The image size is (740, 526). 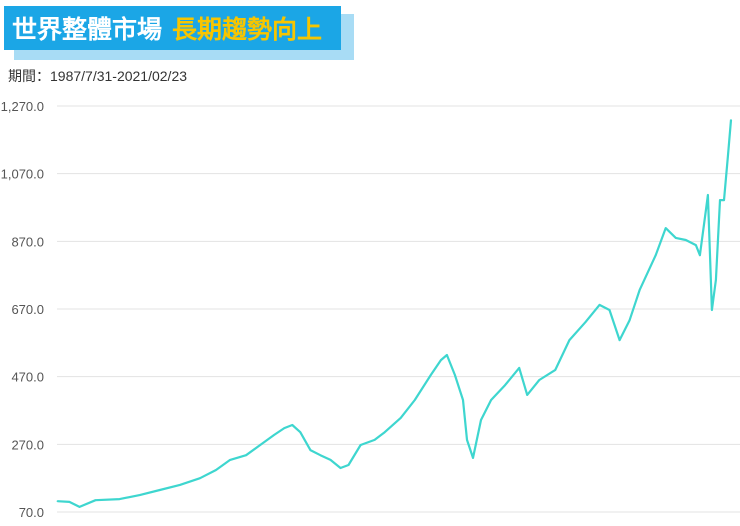 What do you see at coordinates (247, 29) in the screenshot?
I see `title-yellow: 長期趨勢向上` at bounding box center [247, 29].